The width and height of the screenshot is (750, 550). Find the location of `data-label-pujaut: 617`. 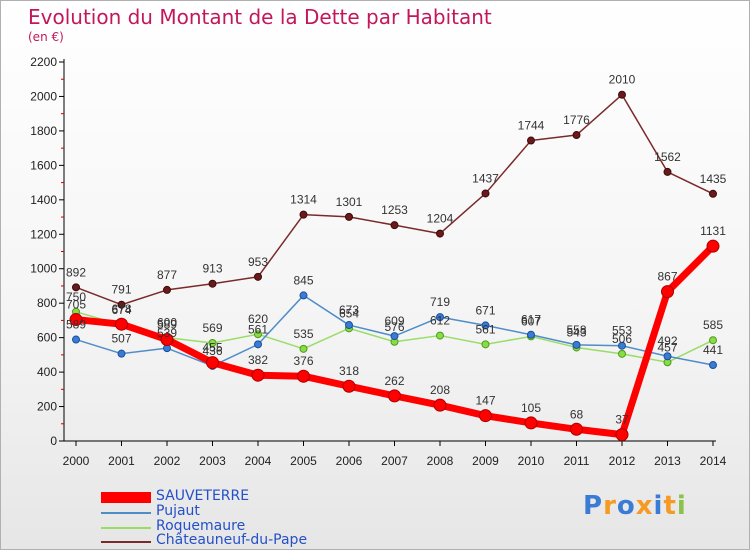

data-label-pujaut: 617 is located at coordinates (531, 320).